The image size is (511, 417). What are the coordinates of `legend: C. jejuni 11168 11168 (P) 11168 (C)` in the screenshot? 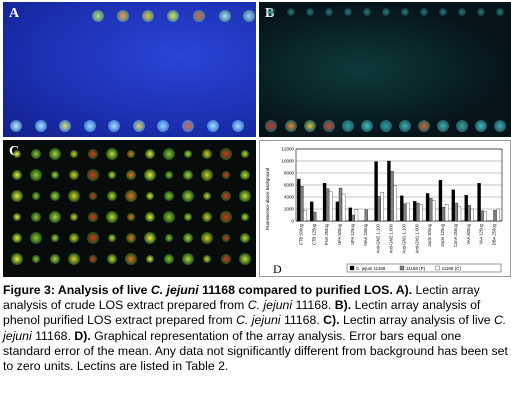 It's located at (424, 268).